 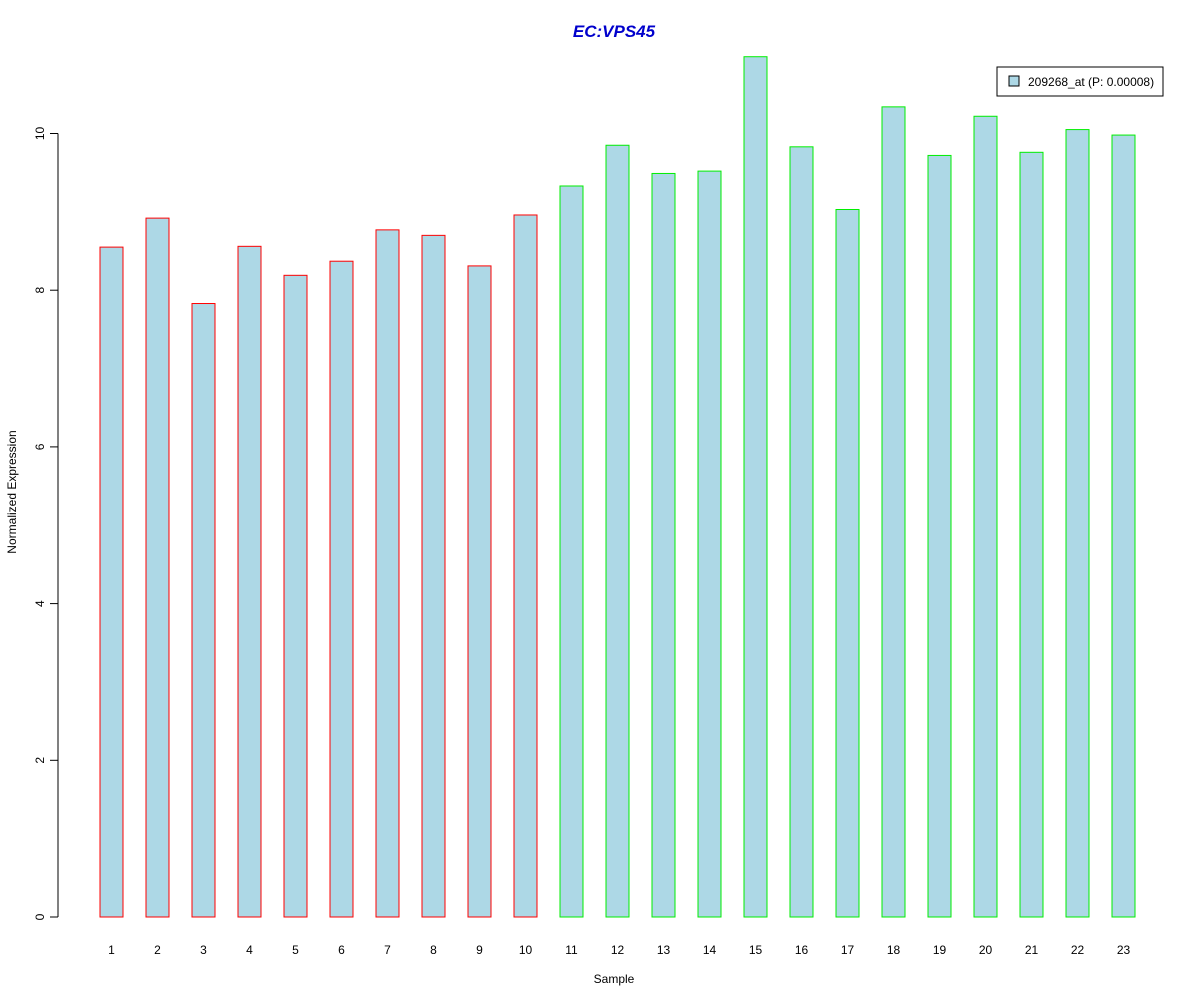 I want to click on x-tick-label: 12, so click(x=618, y=950).